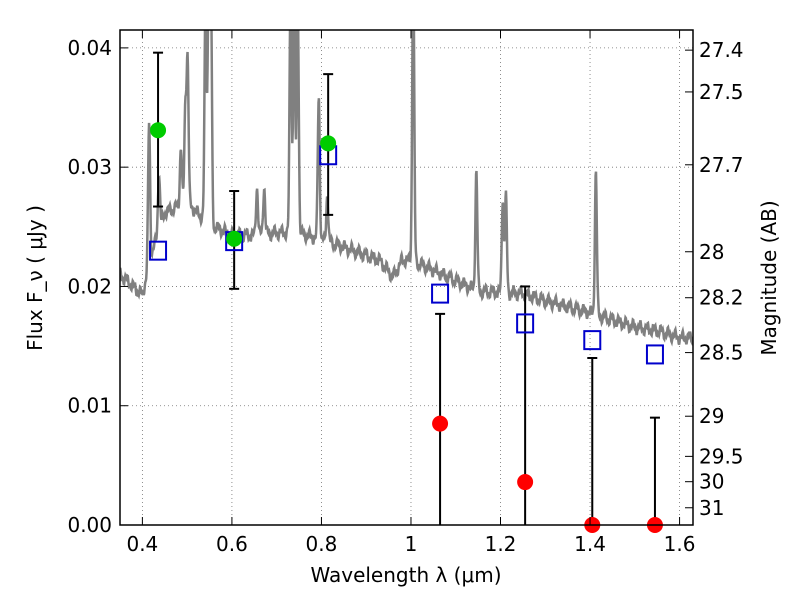  Describe the element at coordinates (769, 277) in the screenshot. I see `right-axis-label: Magnitude (AB)` at that location.